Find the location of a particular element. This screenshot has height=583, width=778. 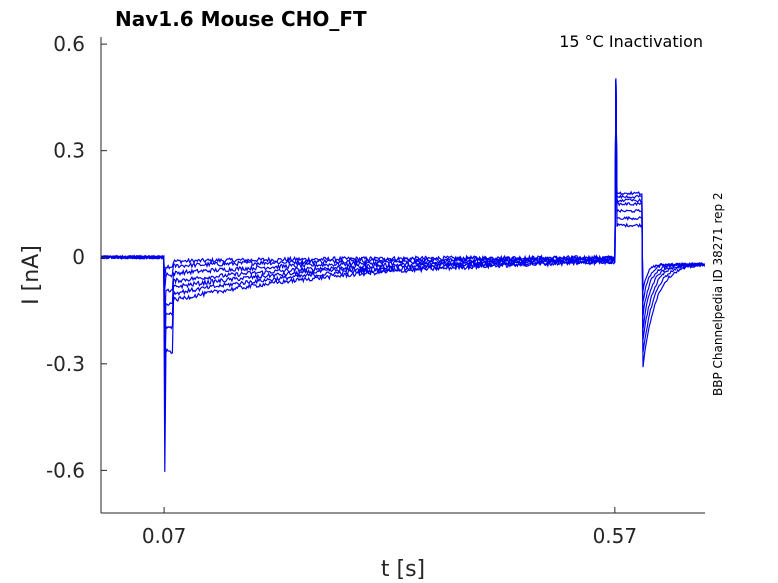

y-tick-label: 0.6 is located at coordinates (69, 44).